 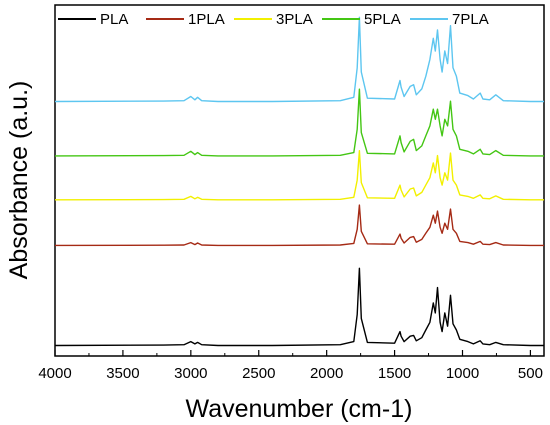 What do you see at coordinates (190, 373) in the screenshot?
I see `x-tick-label-3000: 3000` at bounding box center [190, 373].